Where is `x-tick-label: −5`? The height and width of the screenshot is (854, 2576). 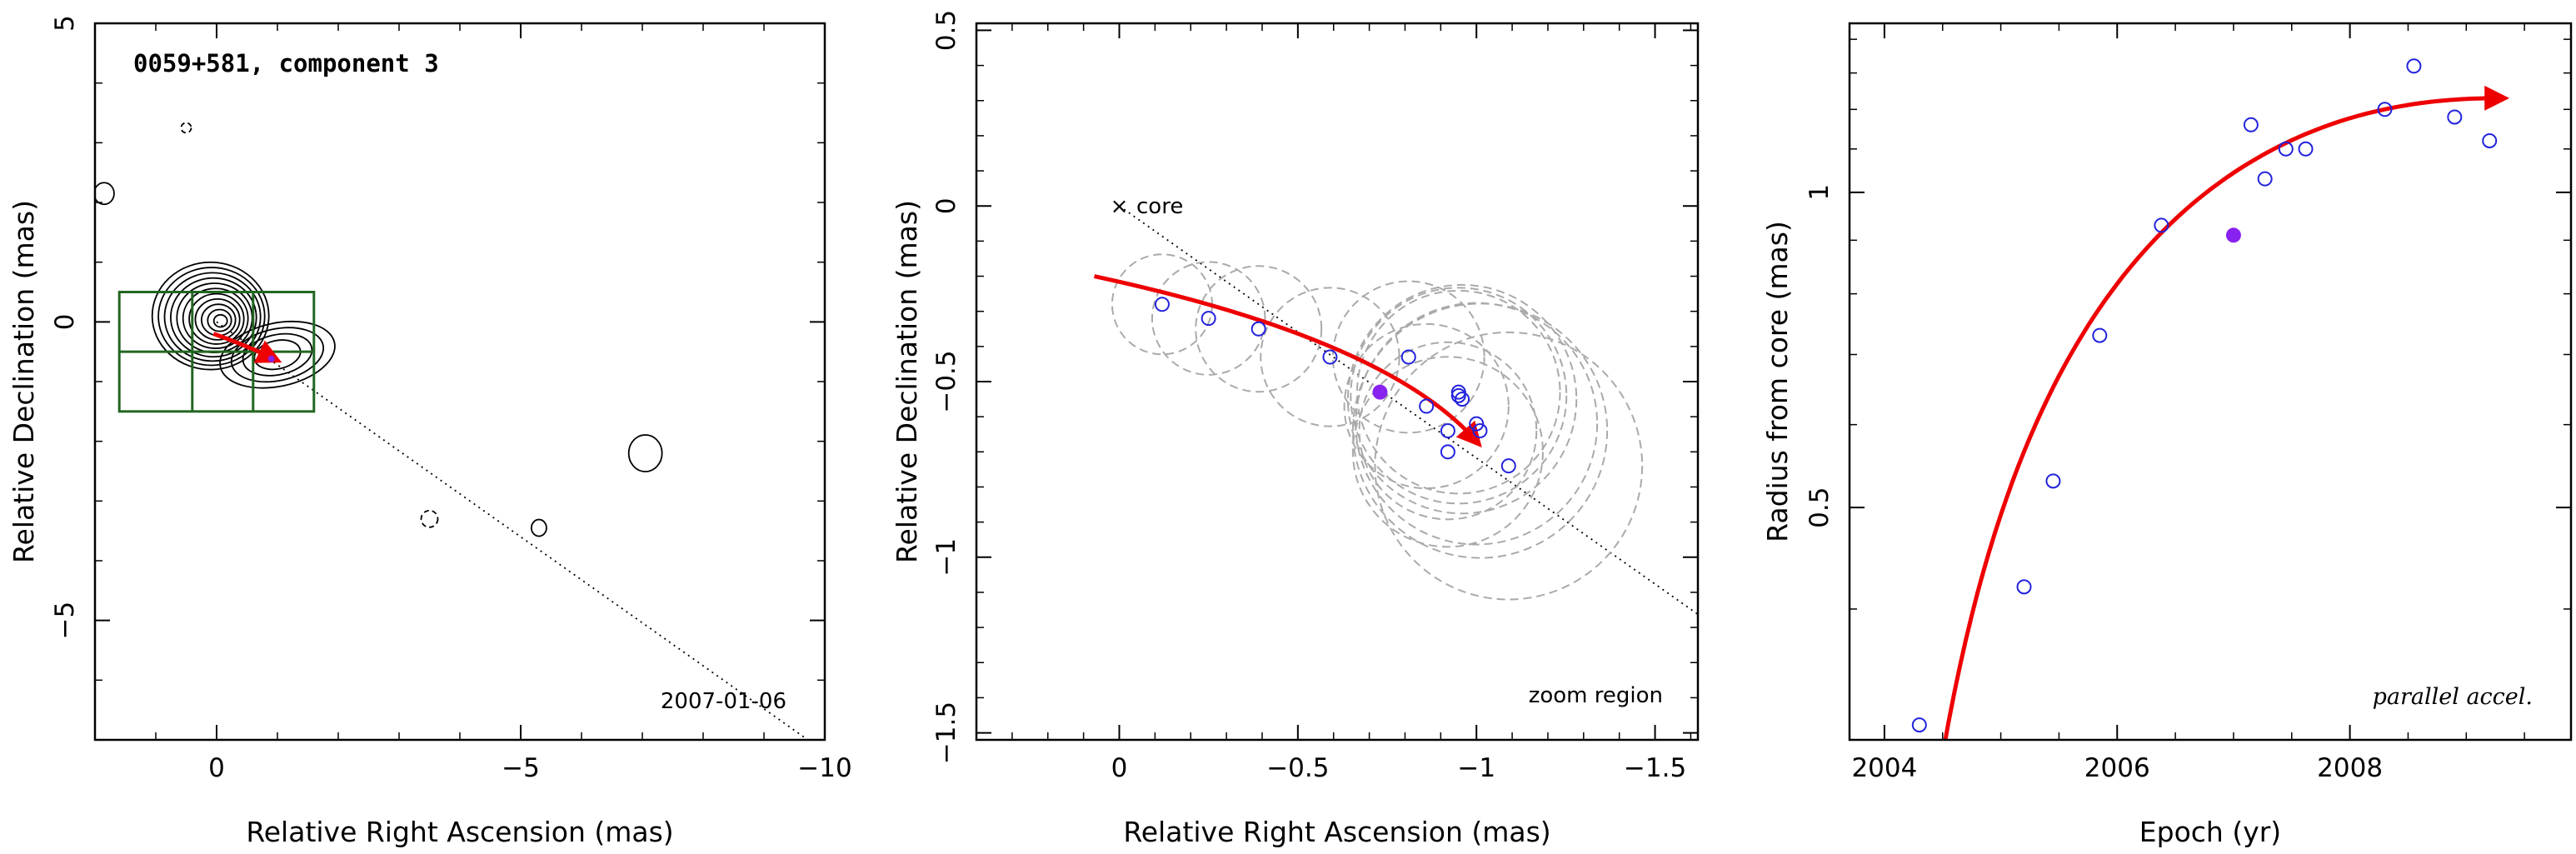
x-tick-label: −5 is located at coordinates (521, 768).